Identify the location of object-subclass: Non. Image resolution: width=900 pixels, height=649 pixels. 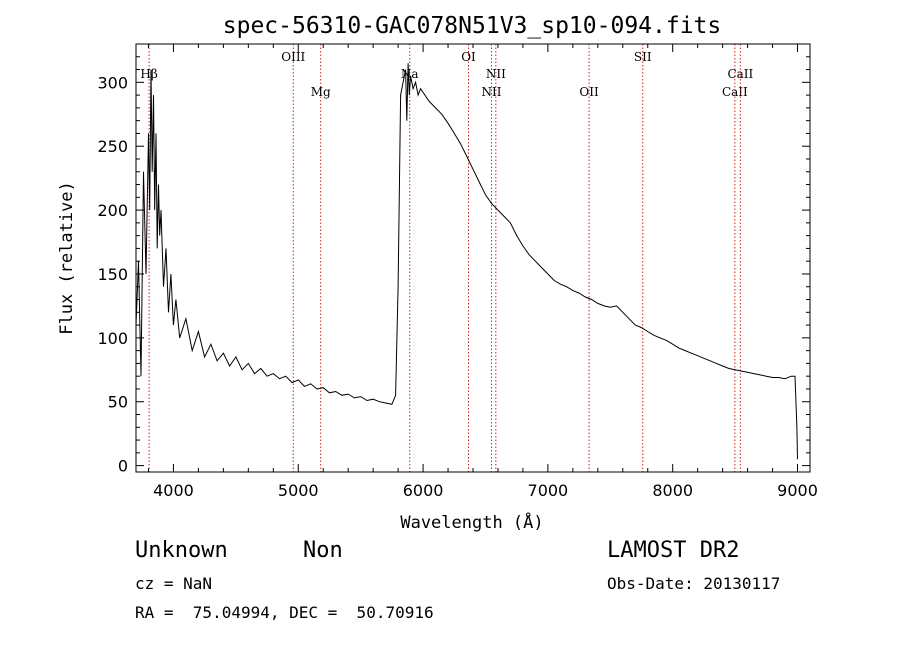
(323, 550).